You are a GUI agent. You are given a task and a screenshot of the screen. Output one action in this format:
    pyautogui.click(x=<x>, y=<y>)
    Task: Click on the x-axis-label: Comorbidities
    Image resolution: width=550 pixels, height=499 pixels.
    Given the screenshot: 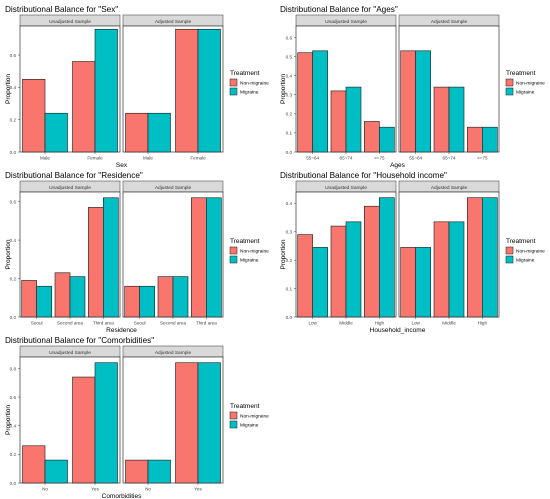 What is the action you would take?
    pyautogui.click(x=122, y=496)
    